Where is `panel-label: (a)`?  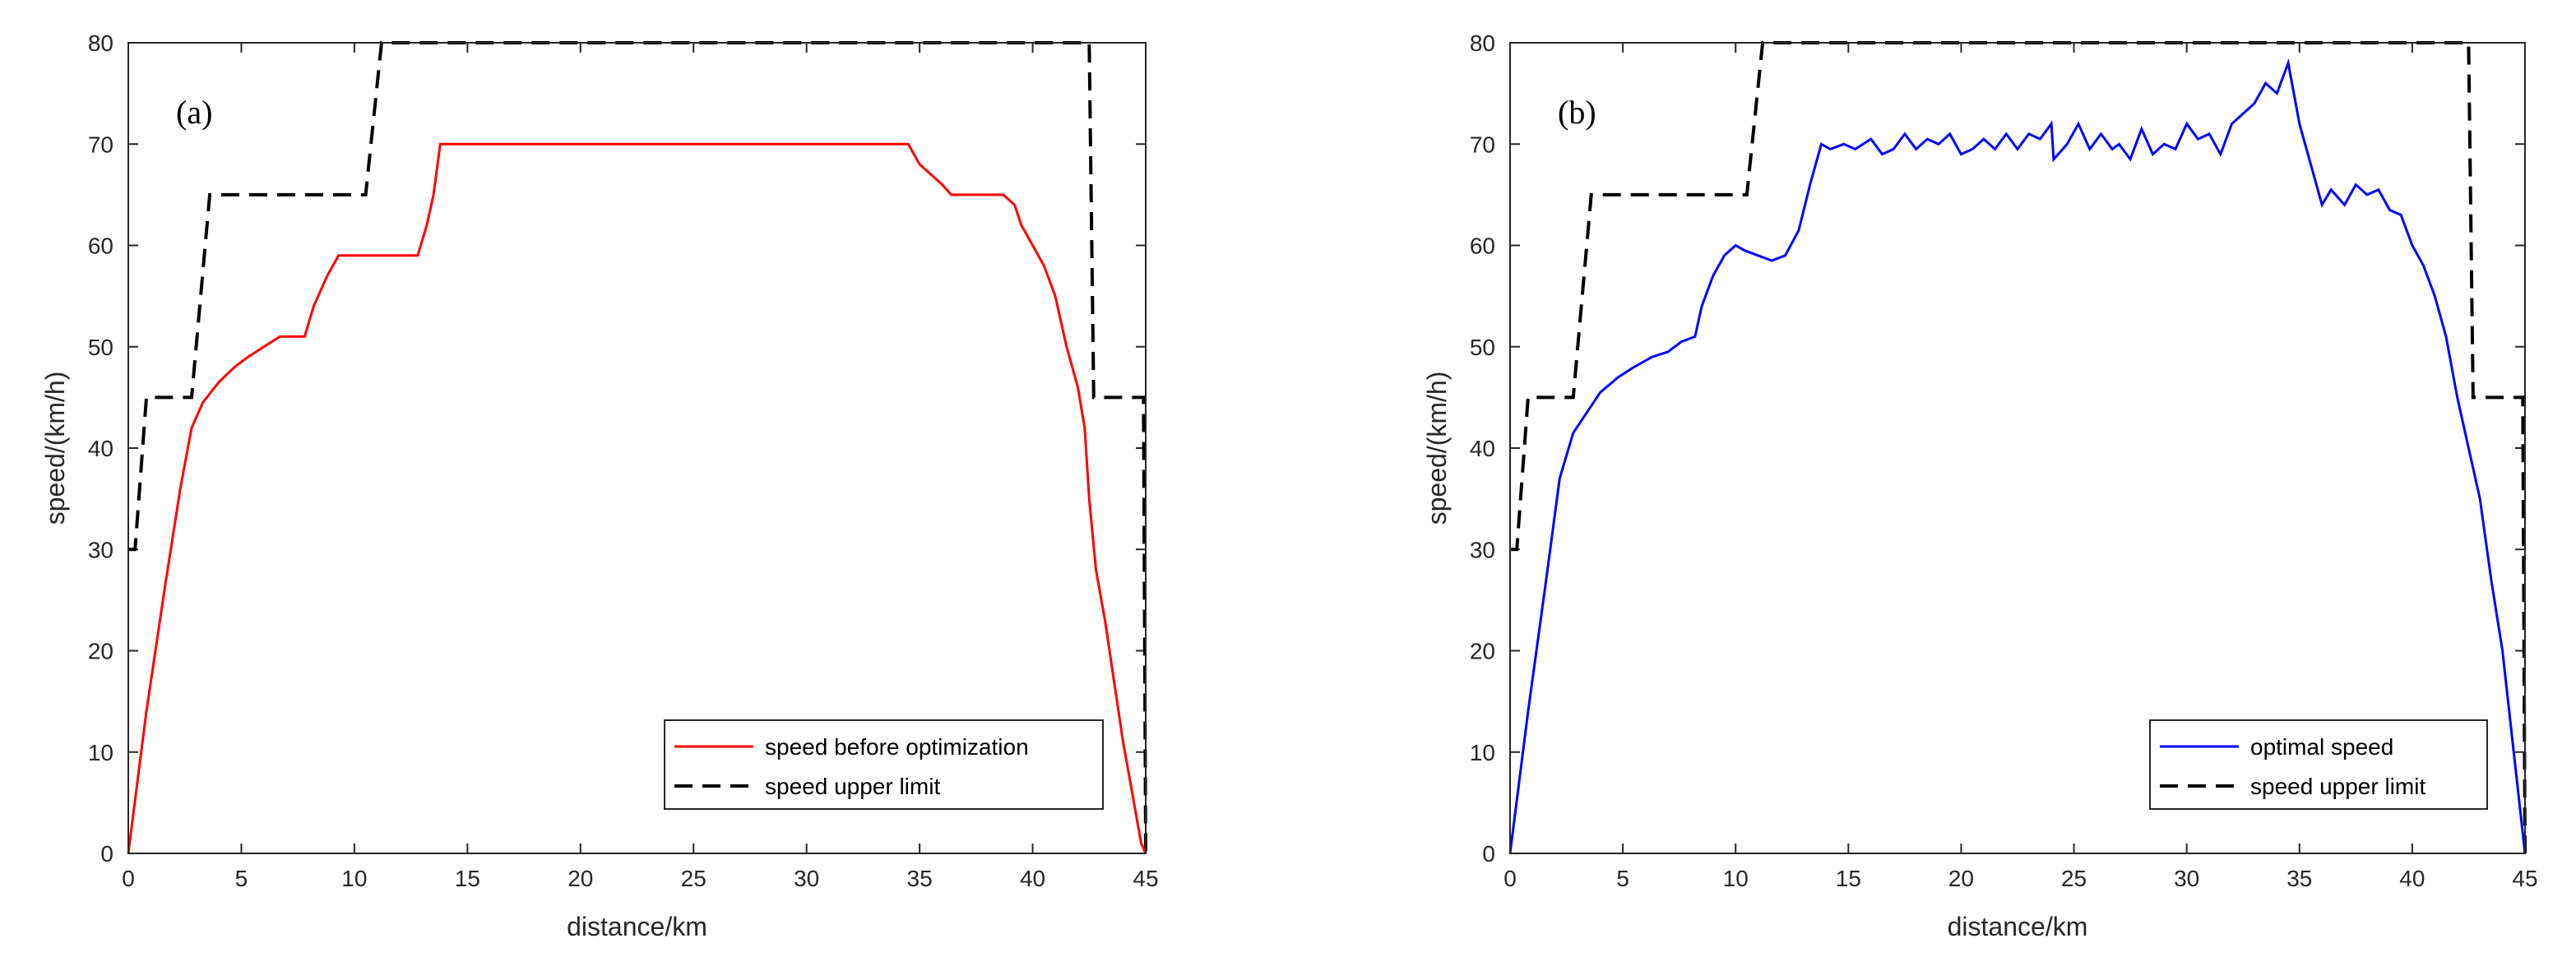
panel-label: (a) is located at coordinates (194, 112).